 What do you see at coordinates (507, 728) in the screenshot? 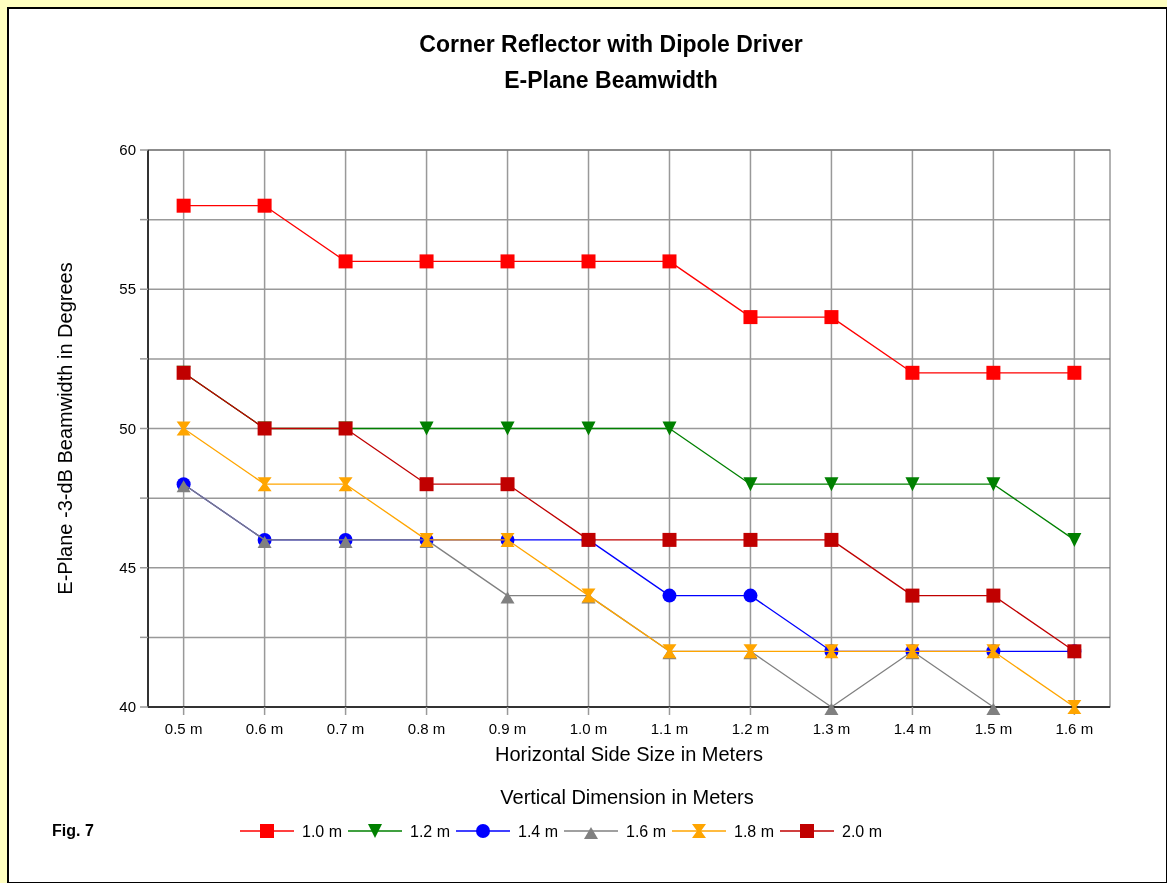
I see `x-tick-label: 0.9 m` at bounding box center [507, 728].